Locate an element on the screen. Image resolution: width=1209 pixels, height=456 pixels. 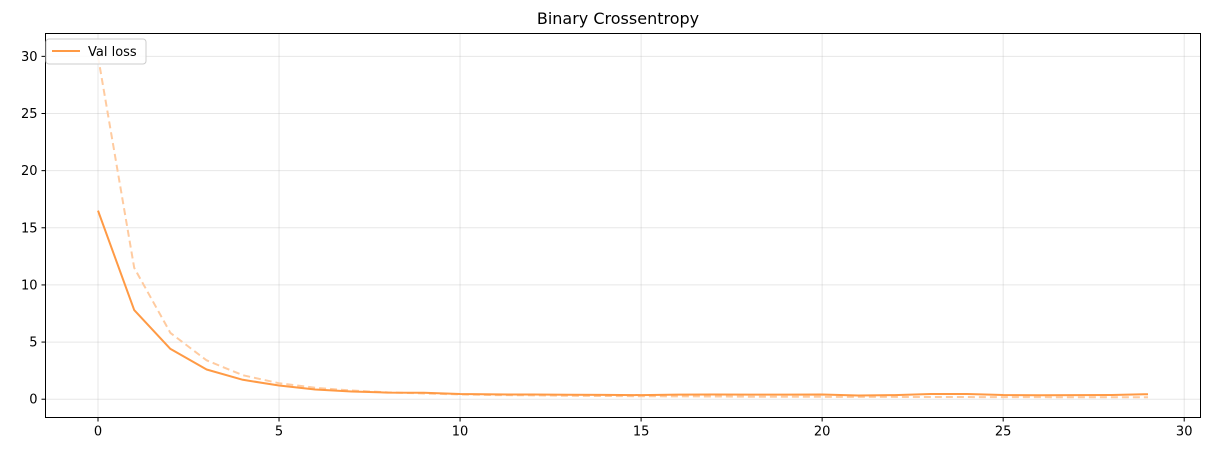
y-tick-label: 25 is located at coordinates (29, 114).